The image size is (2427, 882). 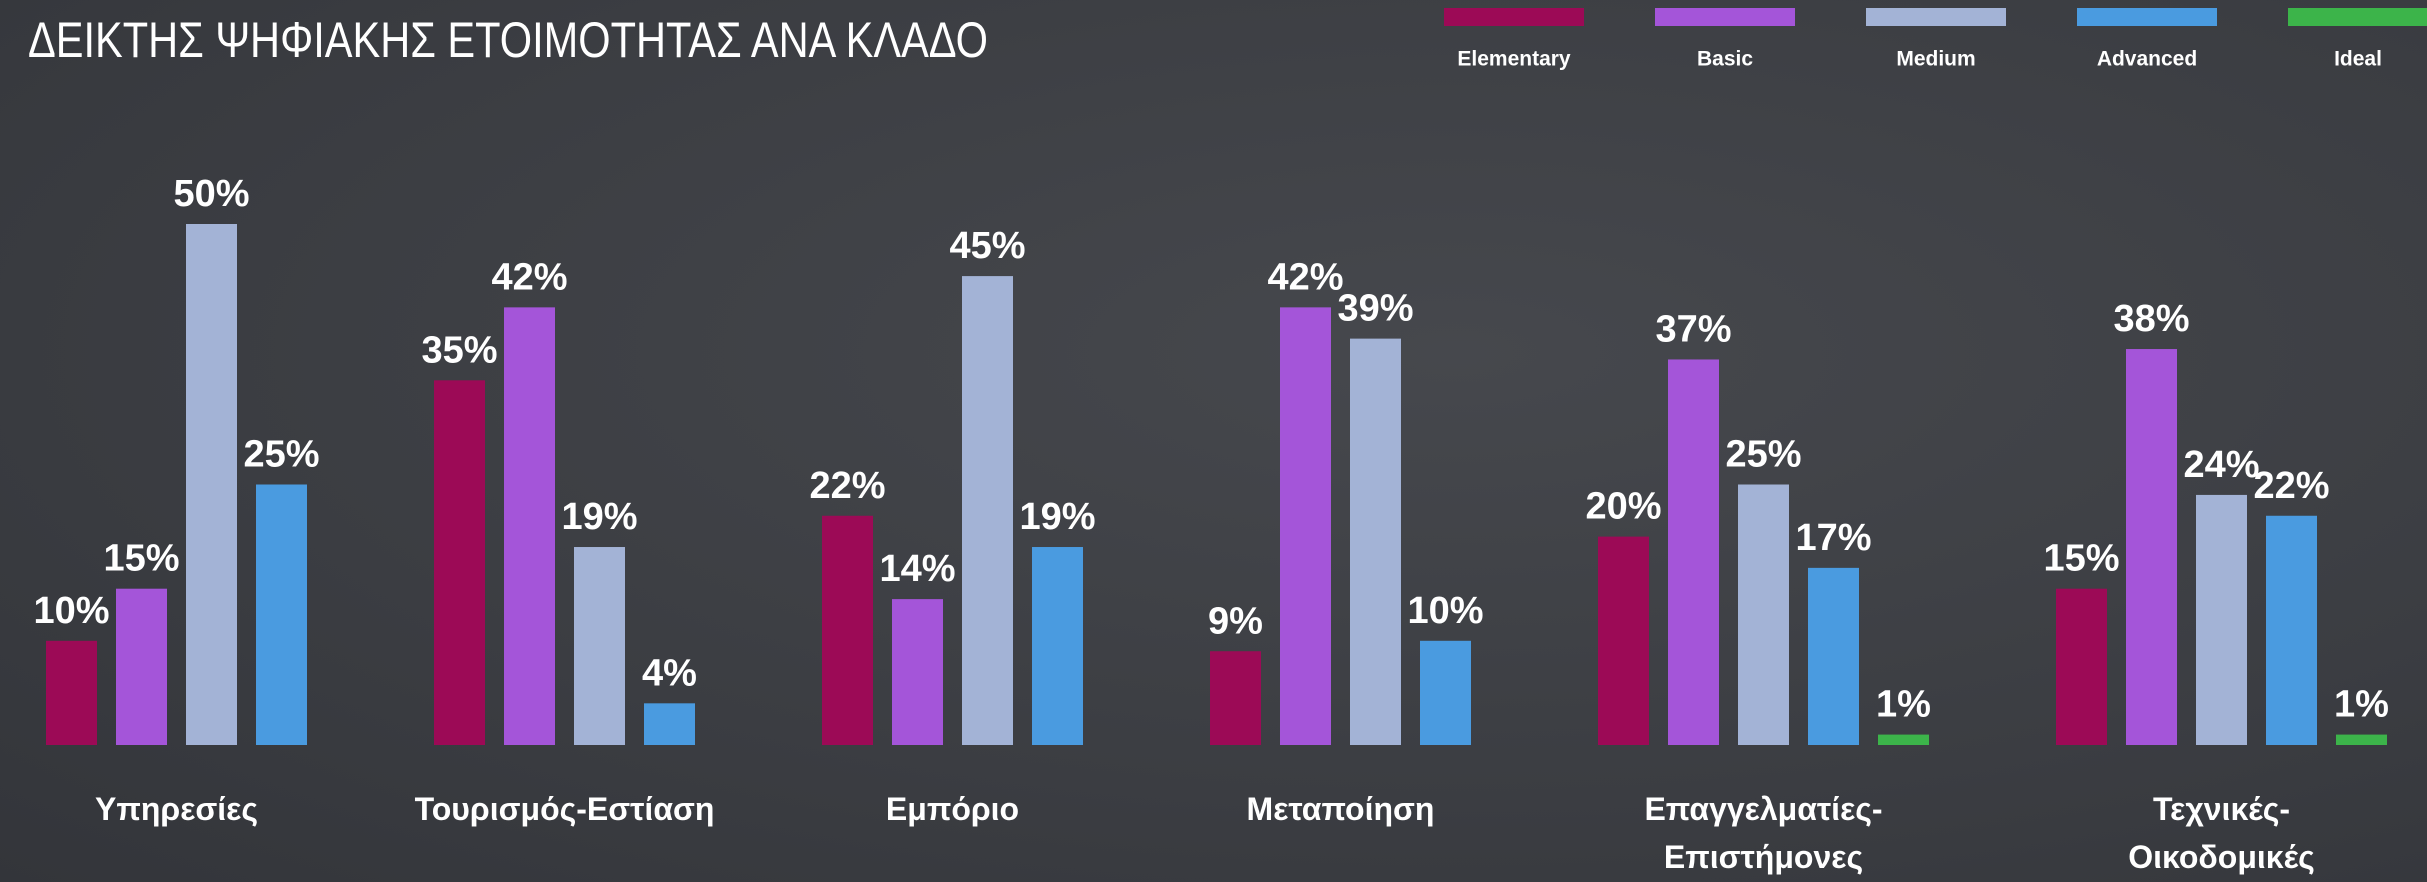 What do you see at coordinates (1725, 59) in the screenshot?
I see `legend-label: Basic` at bounding box center [1725, 59].